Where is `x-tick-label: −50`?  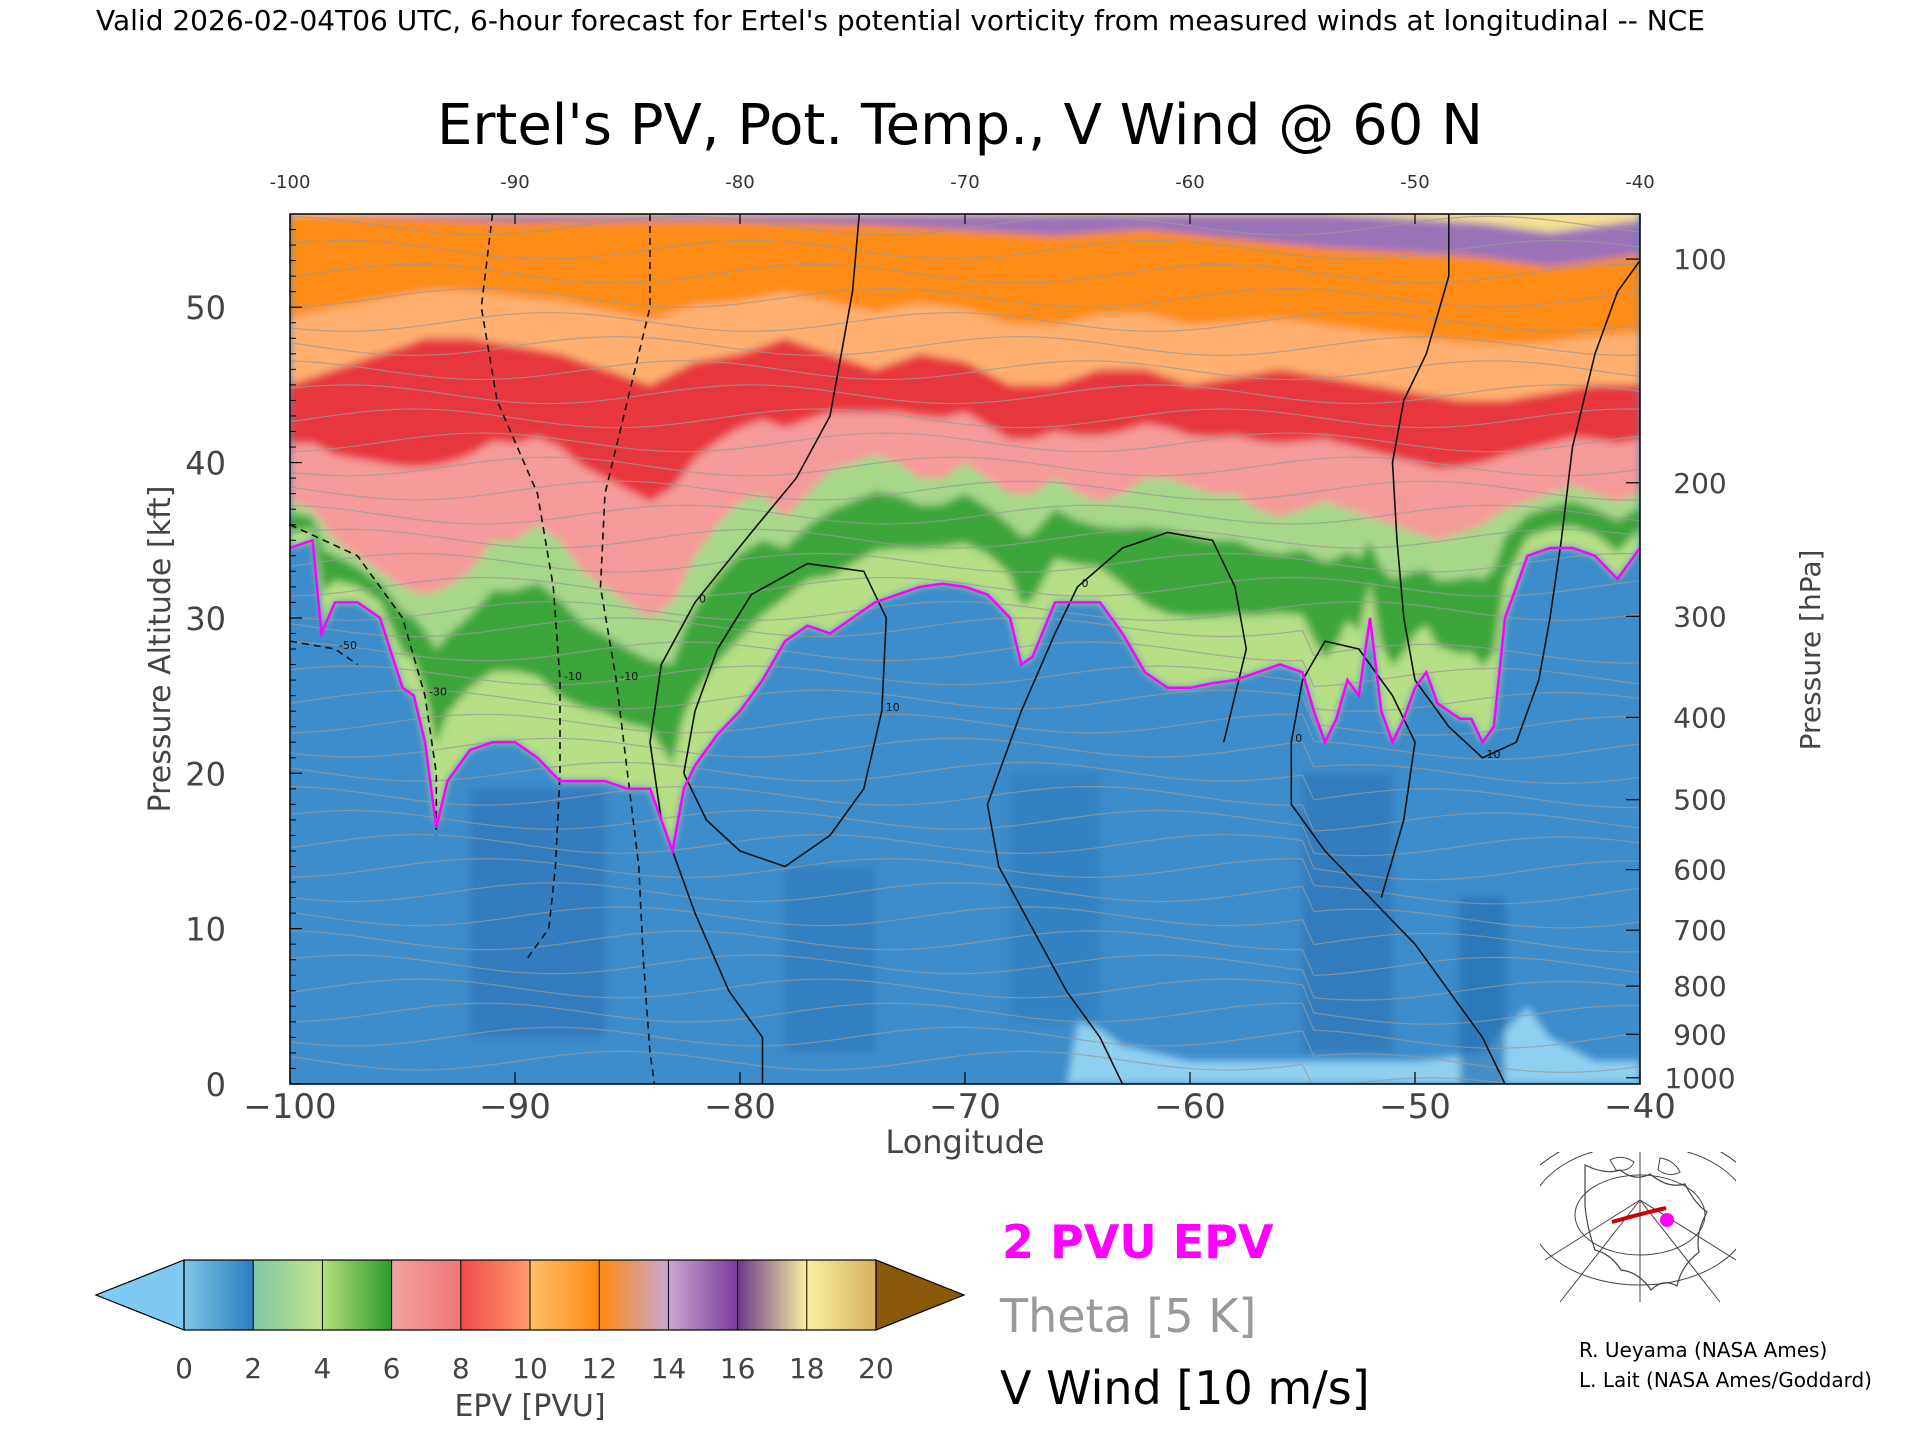
x-tick-label: −50 is located at coordinates (1415, 1107).